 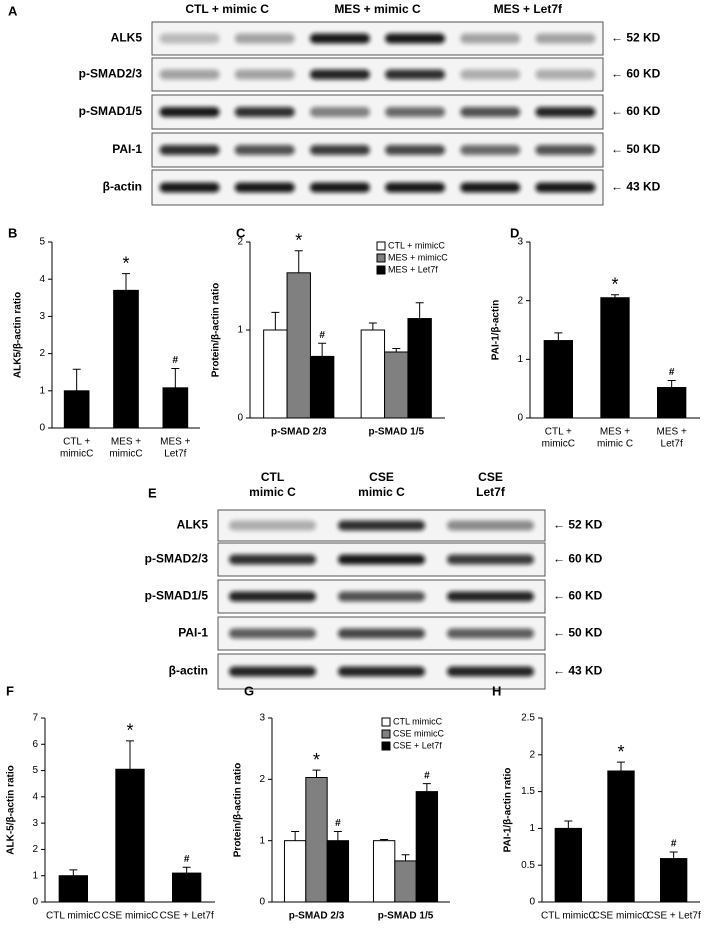 What do you see at coordinates (508, 810) in the screenshot?
I see `y-axis-label: PAI-1/β-actin ratio` at bounding box center [508, 810].